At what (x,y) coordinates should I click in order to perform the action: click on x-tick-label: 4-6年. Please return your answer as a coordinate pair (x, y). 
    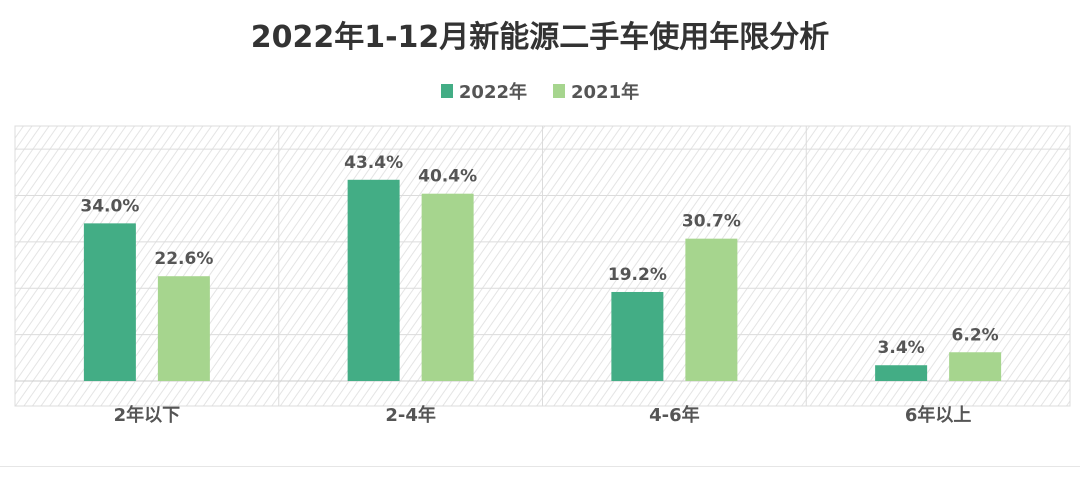
    Looking at the image, I should click on (674, 415).